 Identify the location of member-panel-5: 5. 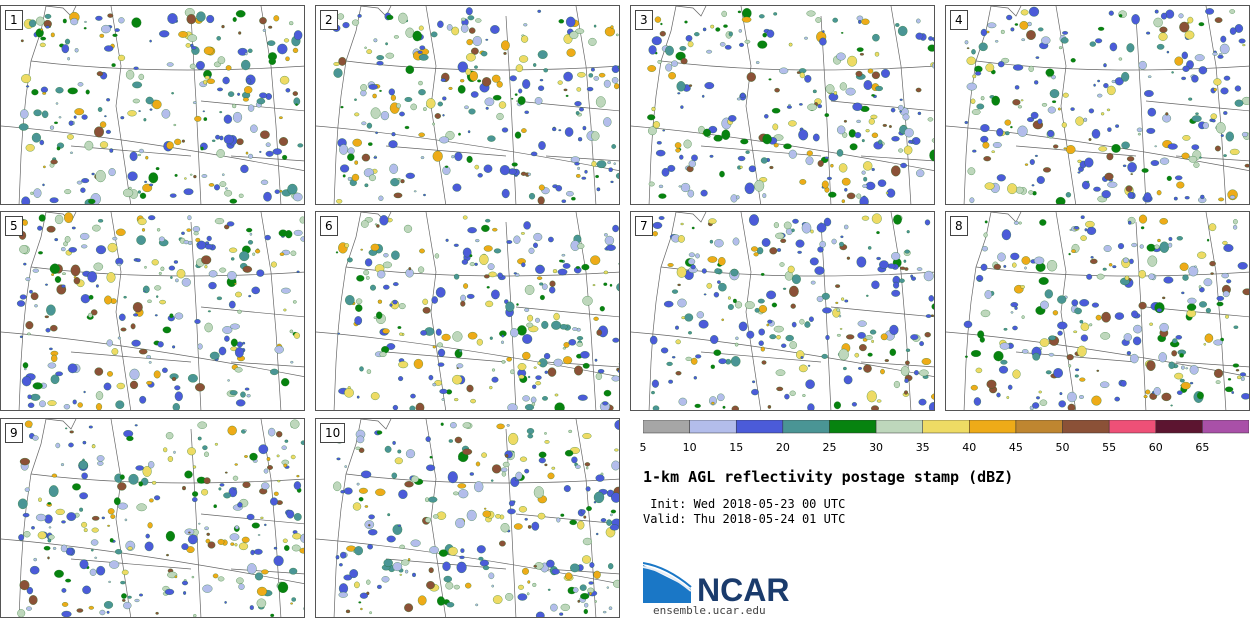
(152, 311).